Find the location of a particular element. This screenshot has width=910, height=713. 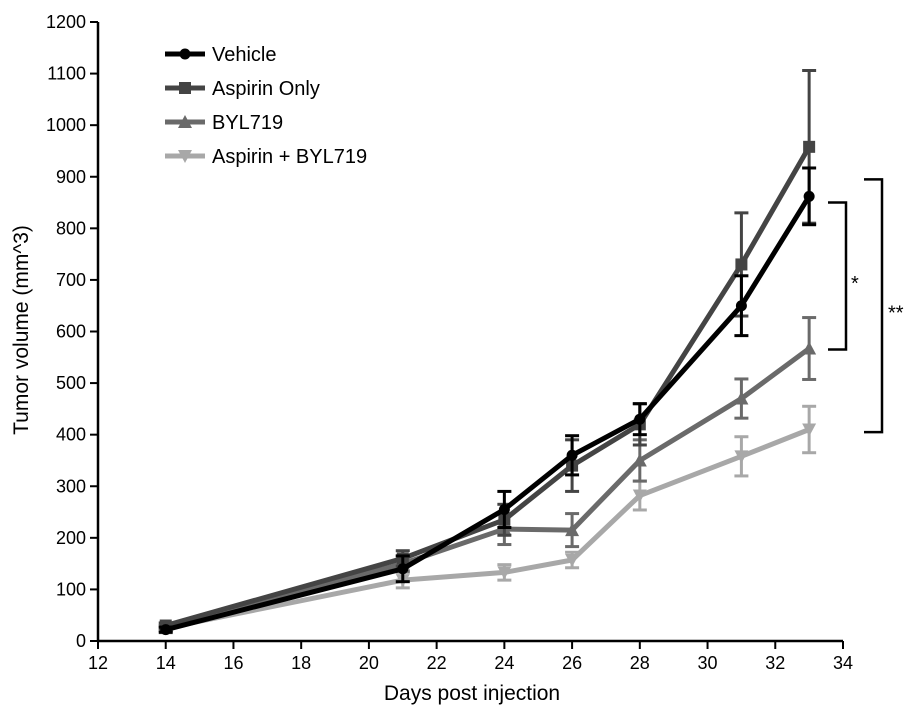

legend-item: Vehicle is located at coordinates (221, 55).